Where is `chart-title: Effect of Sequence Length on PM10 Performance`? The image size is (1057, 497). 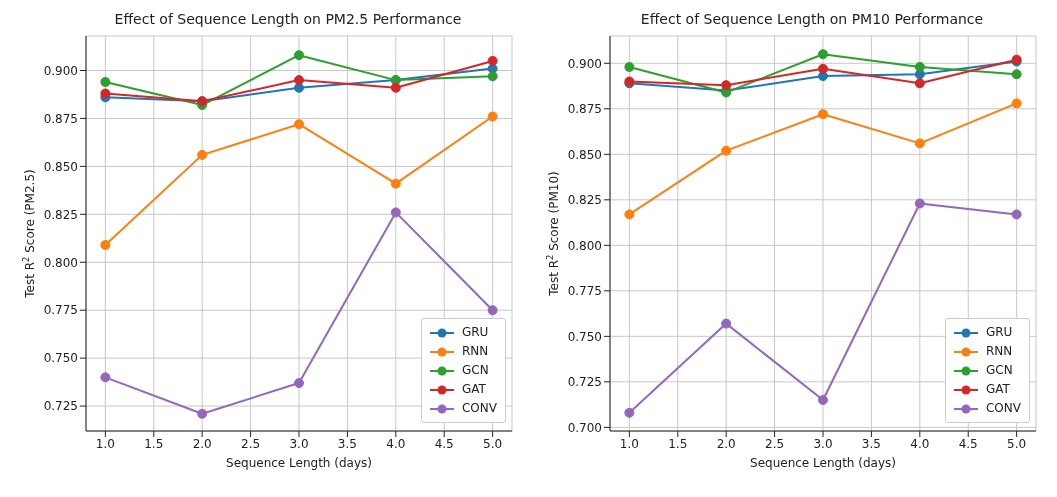
chart-title: Effect of Sequence Length on PM10 Performance is located at coordinates (812, 19).